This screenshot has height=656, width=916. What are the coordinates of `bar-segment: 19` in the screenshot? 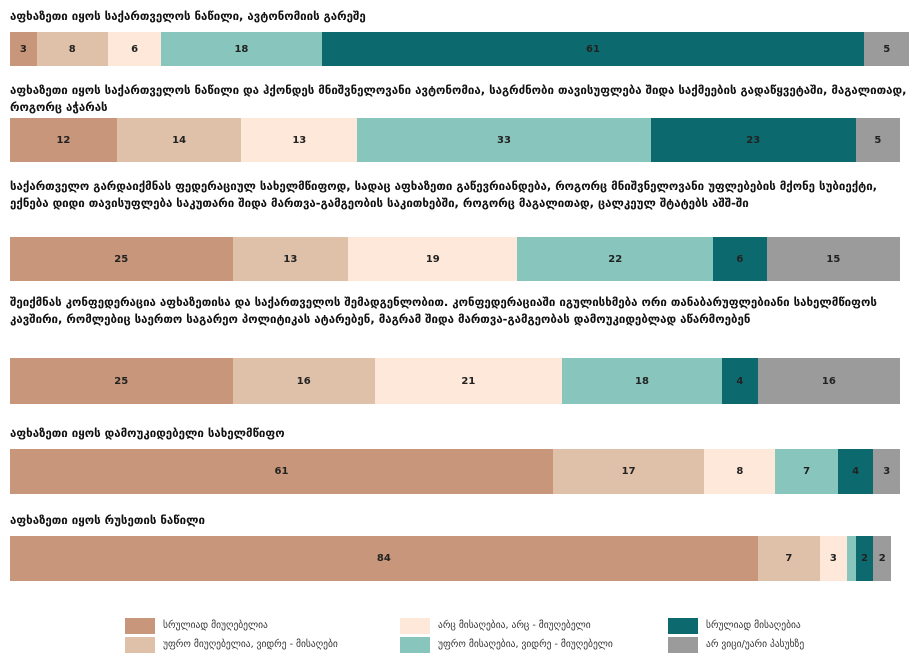 It's located at (433, 259).